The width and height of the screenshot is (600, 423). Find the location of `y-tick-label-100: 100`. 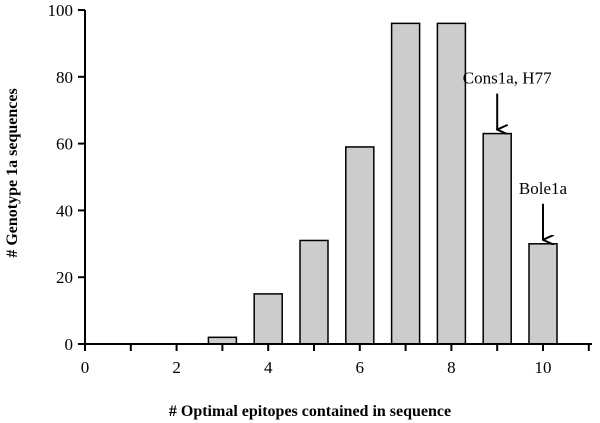

y-tick-label-100: 100 is located at coordinates (61, 10).